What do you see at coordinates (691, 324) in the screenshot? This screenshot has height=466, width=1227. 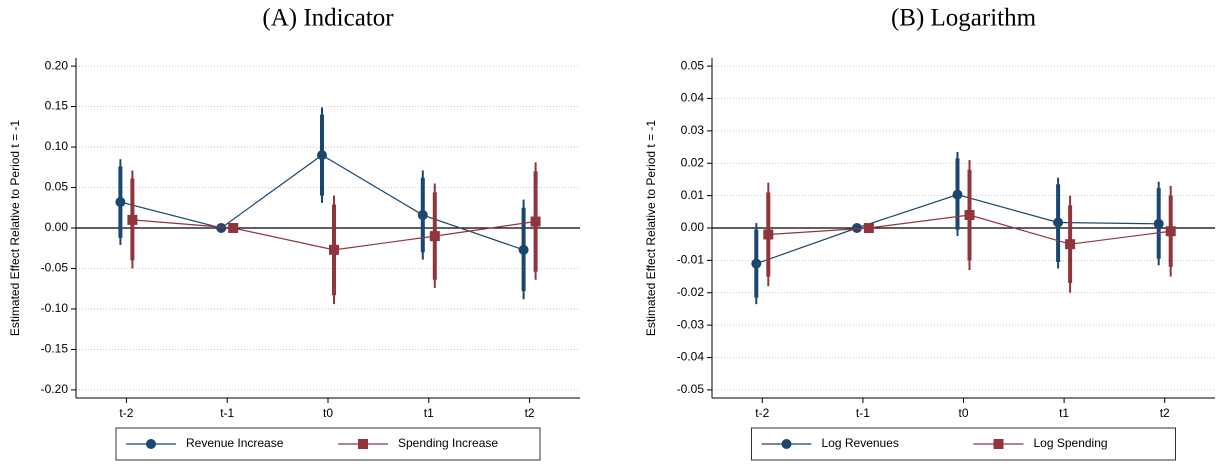 I see `y-tick-label: -0.03` at bounding box center [691, 324].